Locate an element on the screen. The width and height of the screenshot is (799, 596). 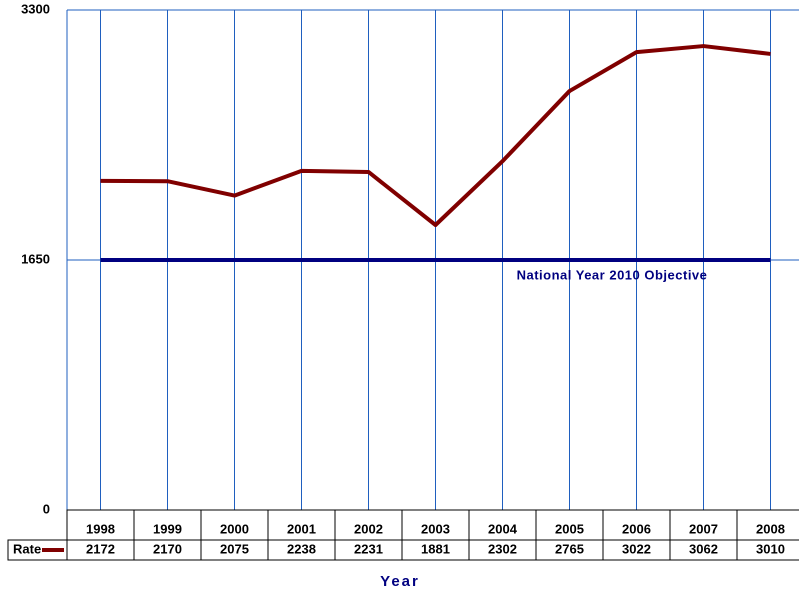
table-value: 2238 is located at coordinates (301, 548).